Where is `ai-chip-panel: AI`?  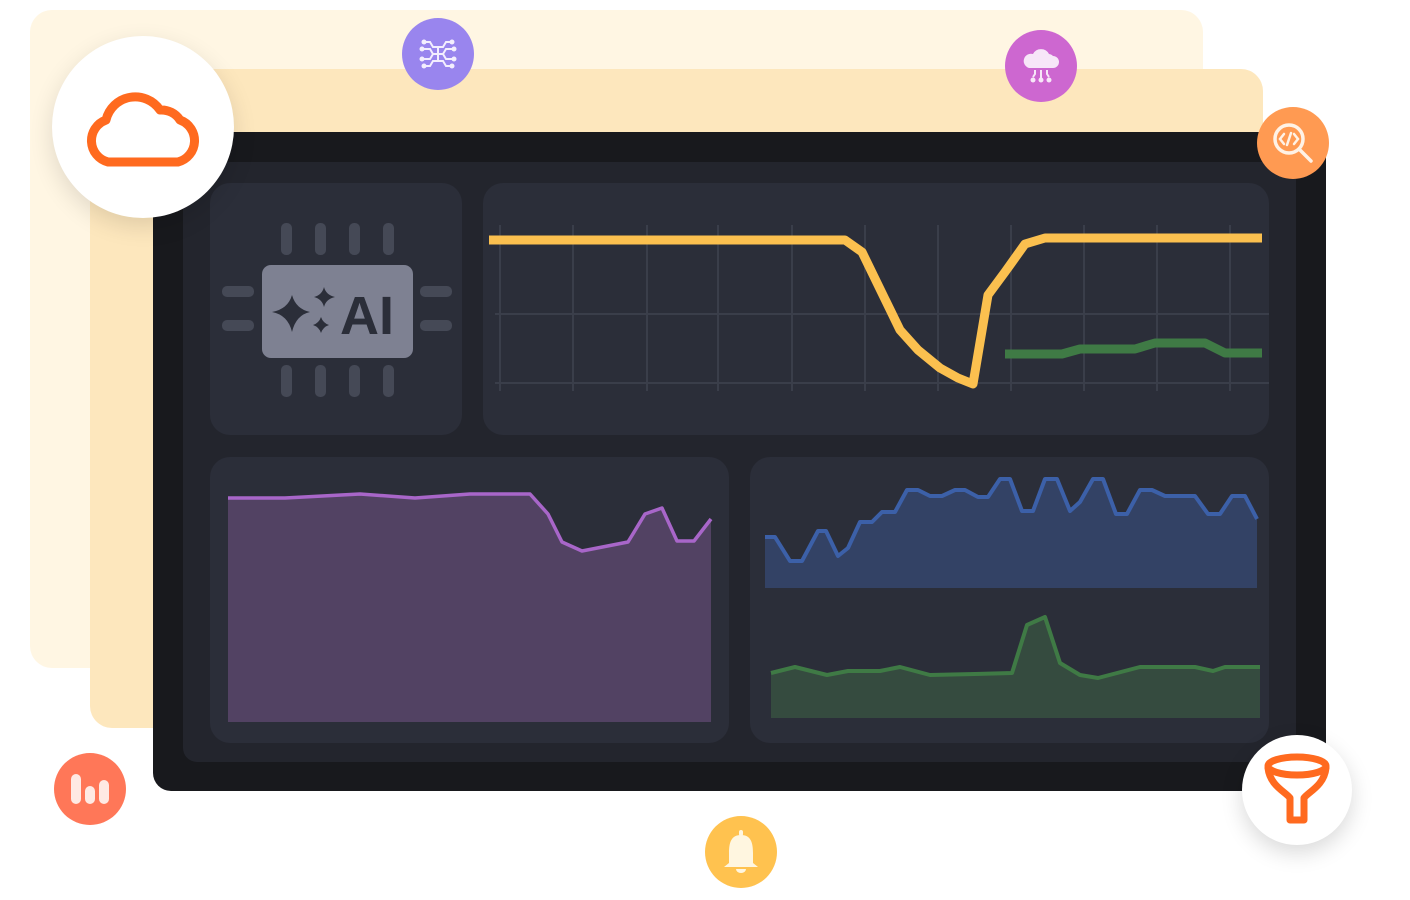
ai-chip-panel: AI is located at coordinates (336, 309).